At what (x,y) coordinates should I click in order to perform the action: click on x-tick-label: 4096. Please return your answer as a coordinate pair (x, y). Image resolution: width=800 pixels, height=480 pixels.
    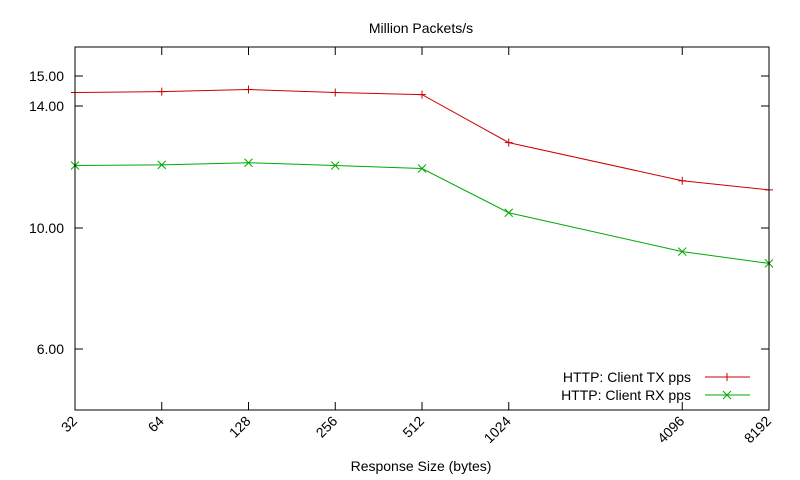
    Looking at the image, I should click on (670, 429).